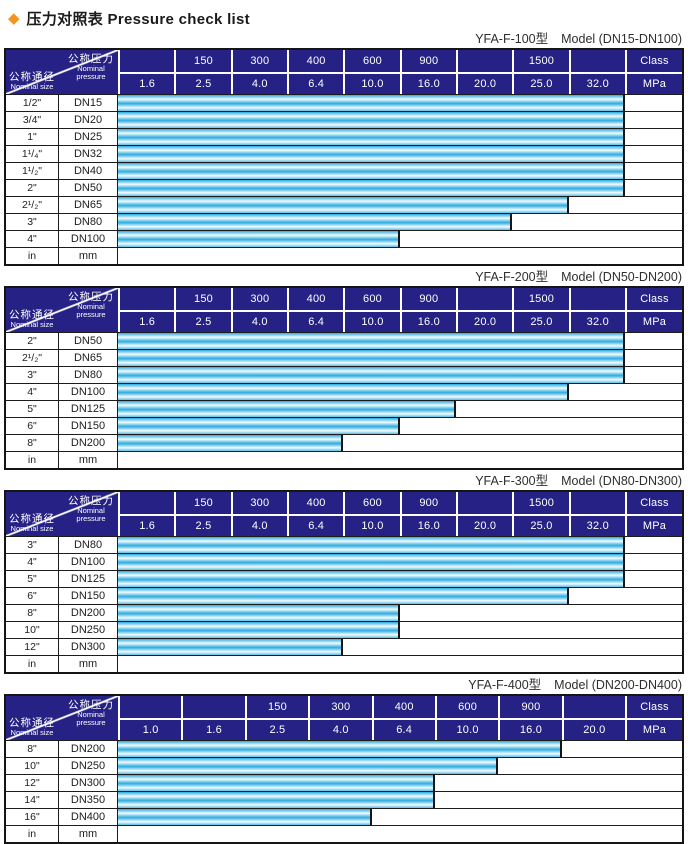 The height and width of the screenshot is (844, 688). What do you see at coordinates (339, 707) in the screenshot?
I see `class-value-cell: 300` at bounding box center [339, 707].